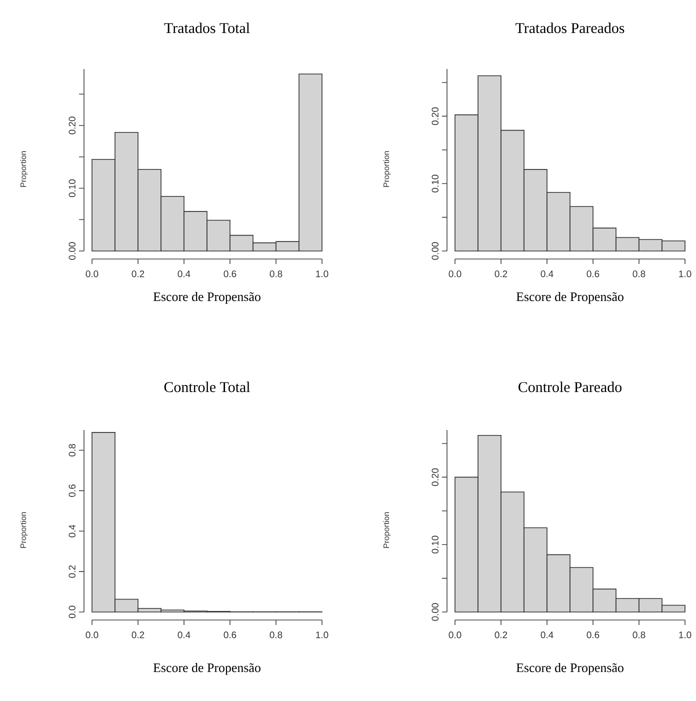 This screenshot has width=696, height=701. What do you see at coordinates (72, 612) in the screenshot?
I see `y-tick-label: 0.0` at bounding box center [72, 612].